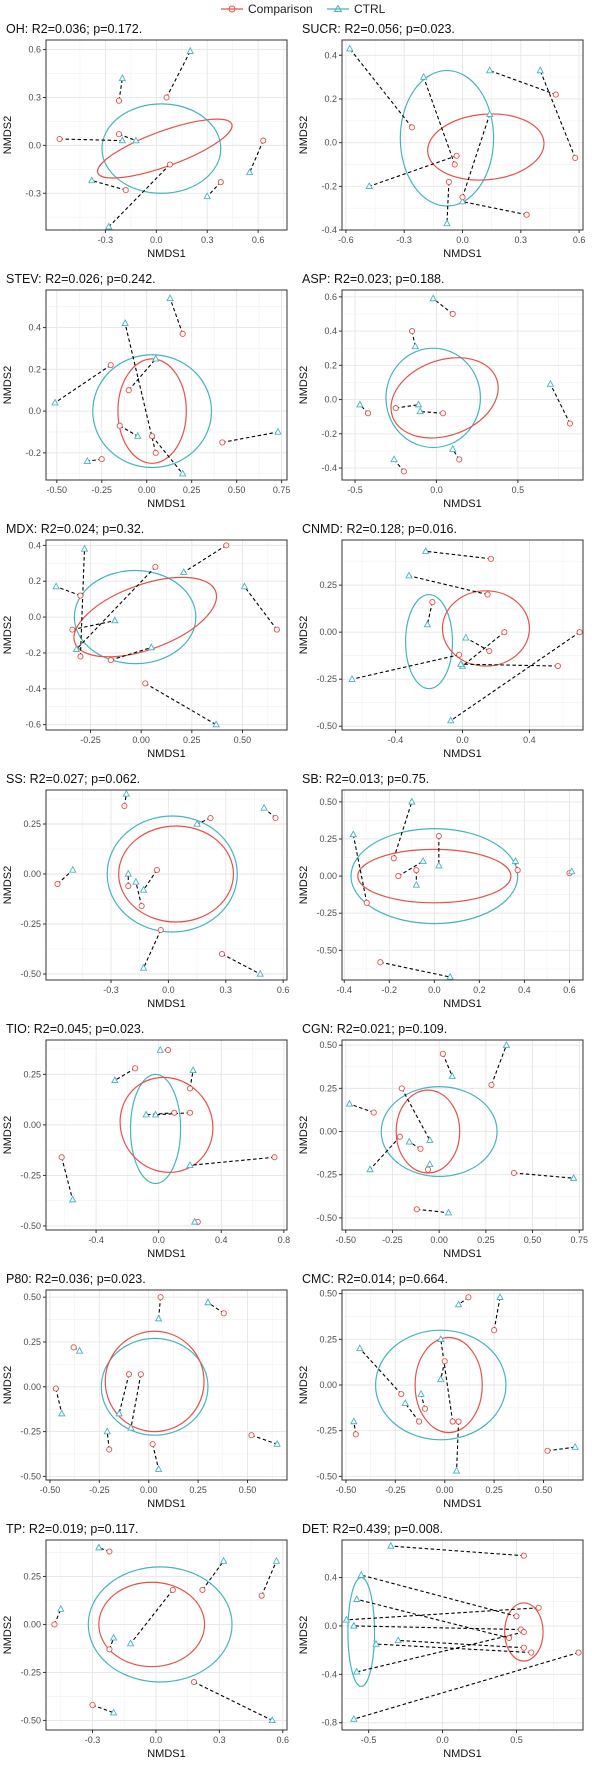  I want to click on y-tick-label: 0.2, so click(34, 581).